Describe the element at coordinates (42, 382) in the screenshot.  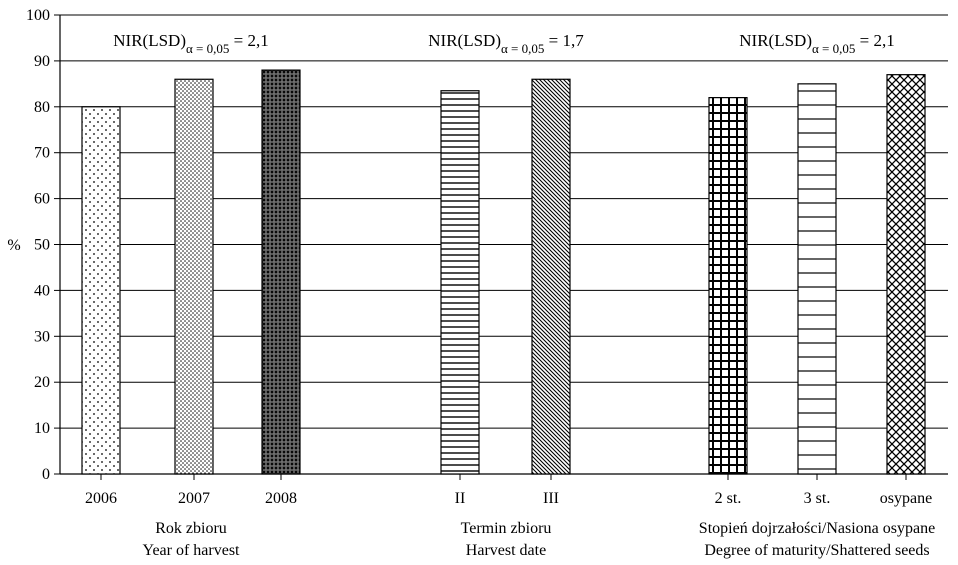
I see `y-tick-label: 20` at that location.